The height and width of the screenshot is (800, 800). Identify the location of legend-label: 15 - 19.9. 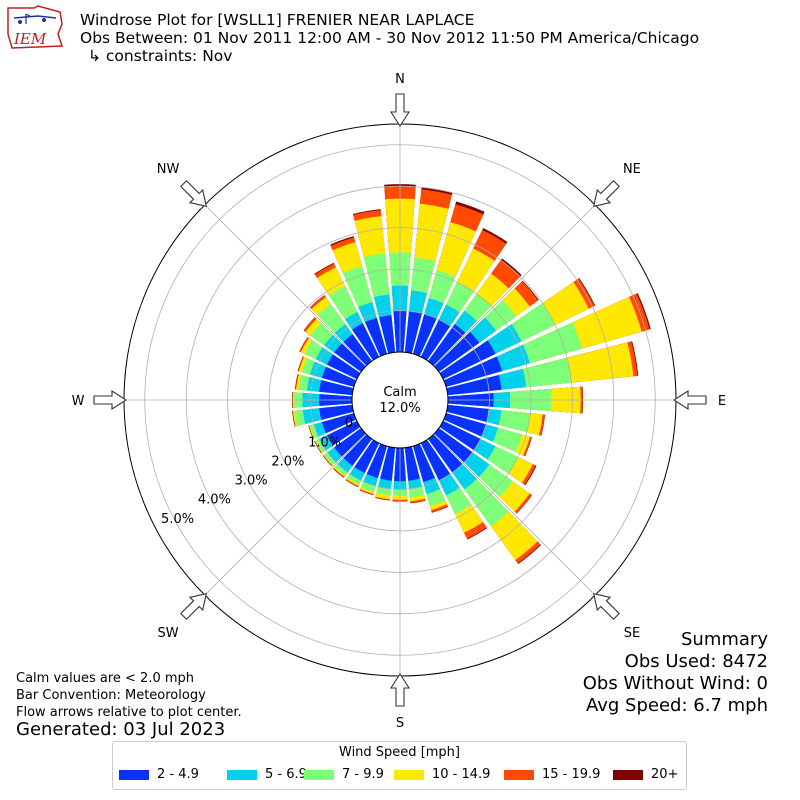
(571, 774).